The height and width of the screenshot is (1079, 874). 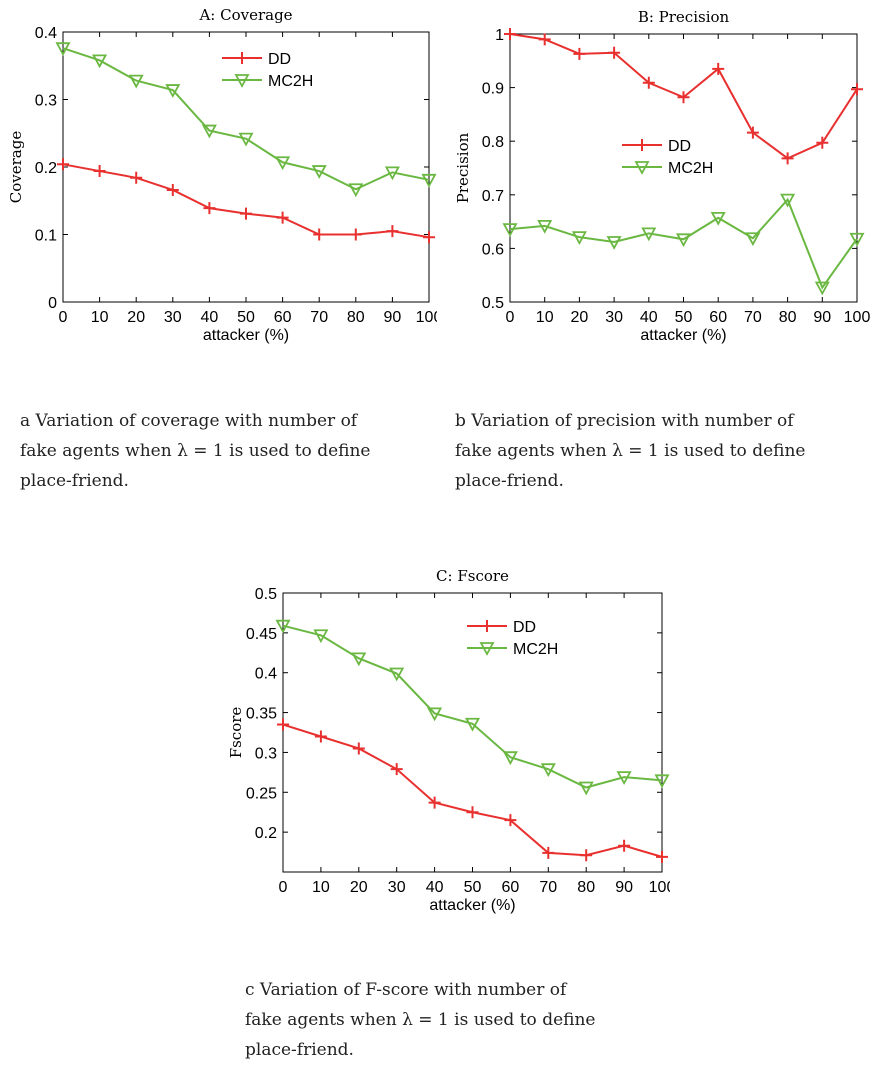 What do you see at coordinates (283, 317) in the screenshot?
I see `x-tick-label: 60` at bounding box center [283, 317].